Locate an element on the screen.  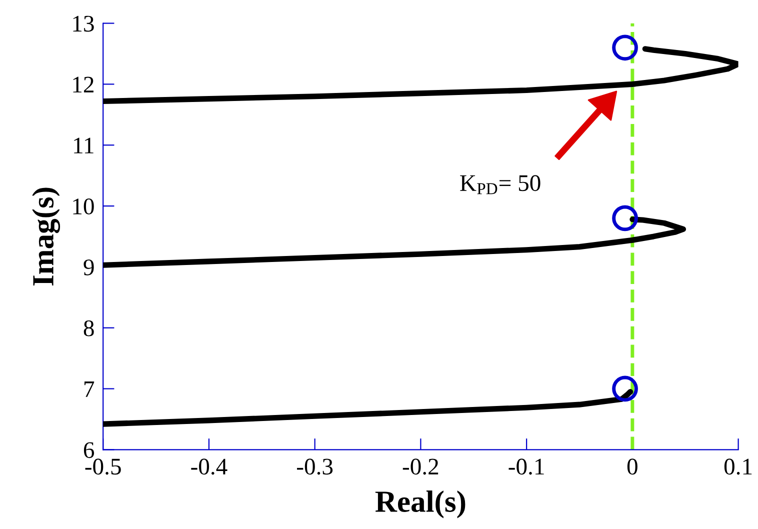
x-tick-label: -0.3 is located at coordinates (315, 466).